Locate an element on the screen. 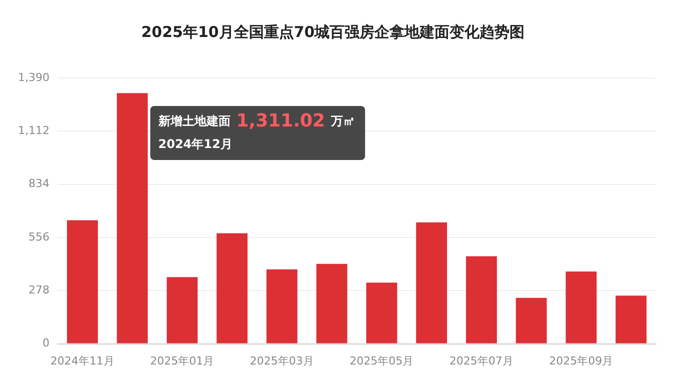  y-tick-label: 556 is located at coordinates (39, 237).